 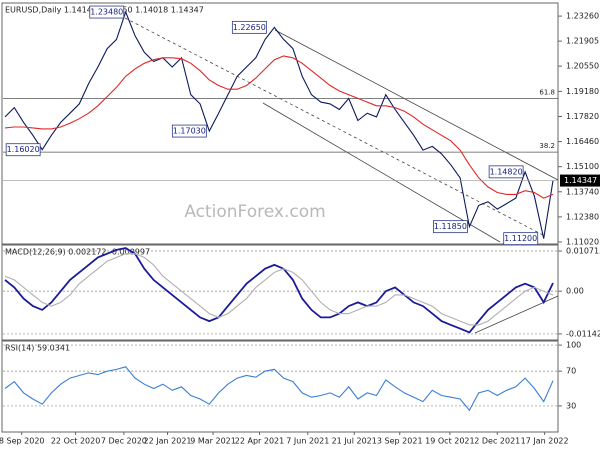 I want to click on y-tick-label: 100, so click(x=573, y=345).